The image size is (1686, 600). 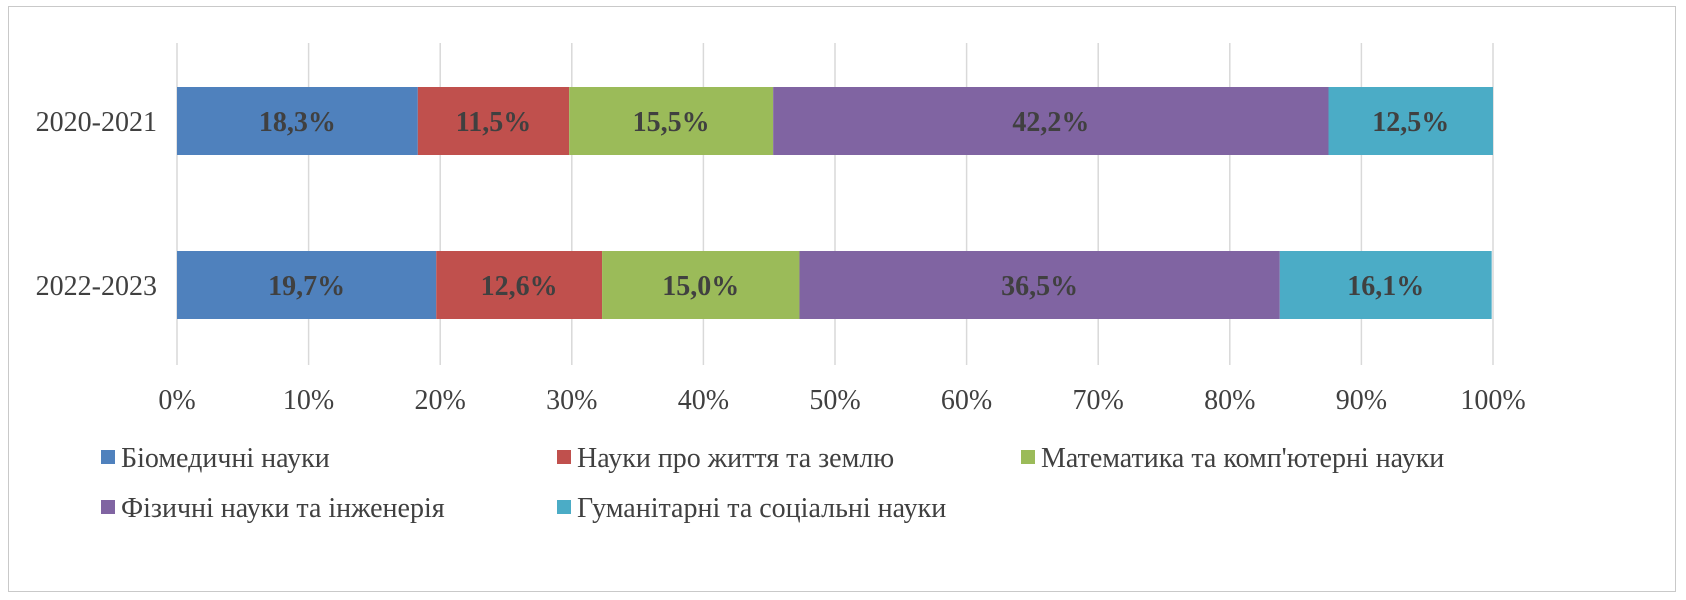 I want to click on x-tick-label: 40%, so click(x=703, y=400).